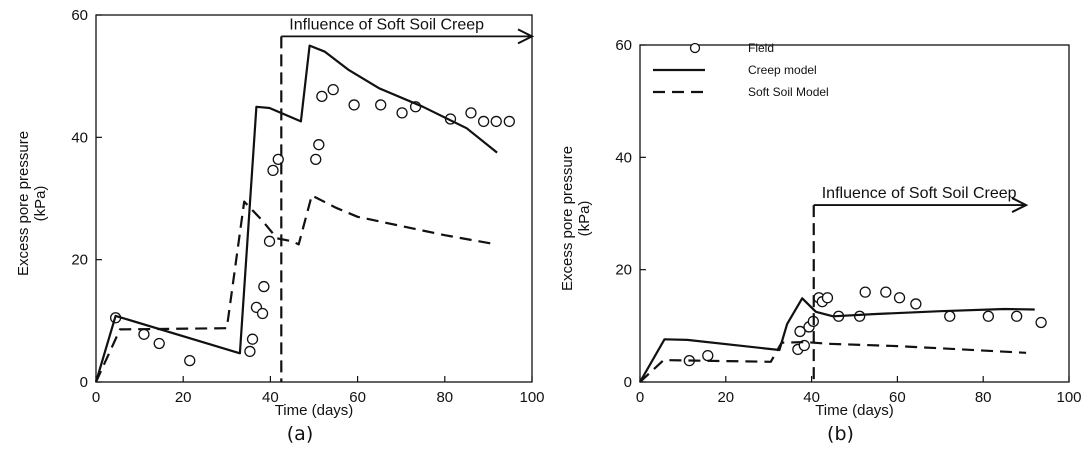 This screenshot has height=466, width=1086. I want to click on panel-label: (a), so click(300, 434).